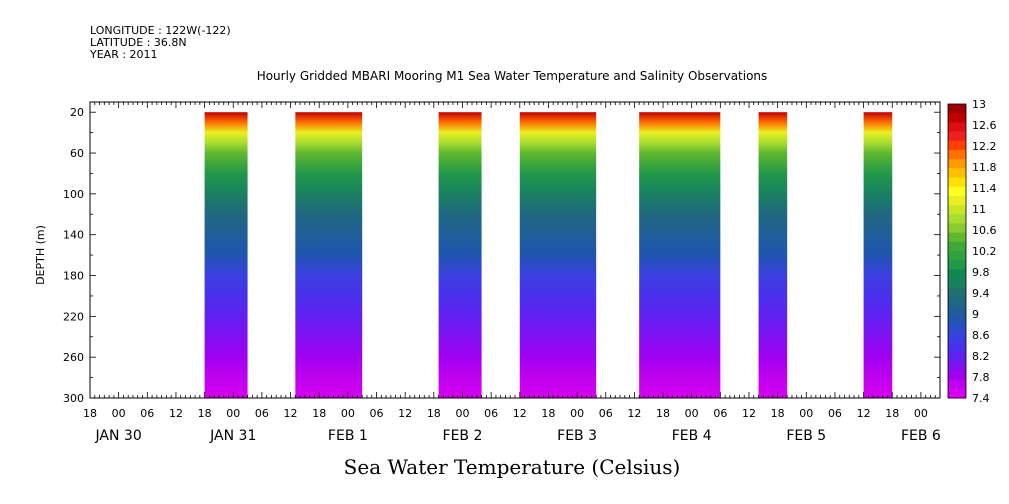  I want to click on colorbar-label: 11.4, so click(984, 188).